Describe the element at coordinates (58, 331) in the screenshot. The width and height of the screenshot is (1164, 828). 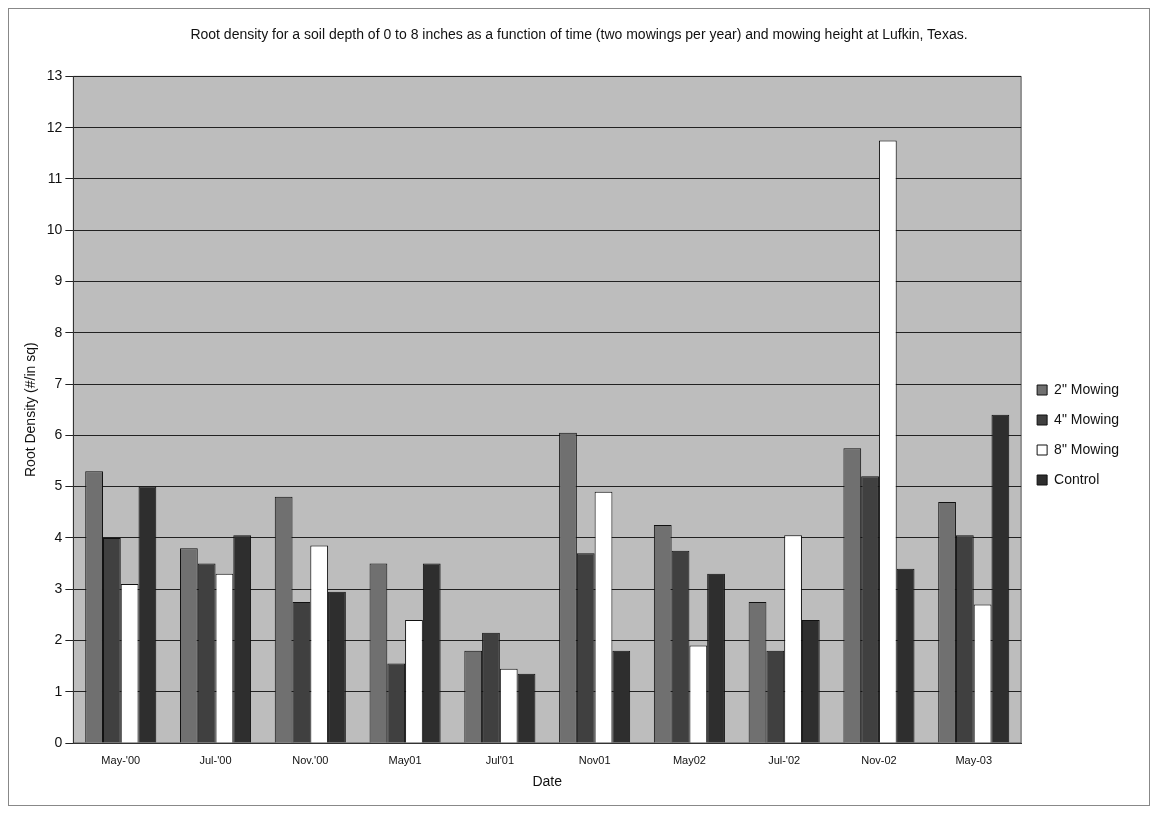
I see `y-tick-label: 8` at that location.